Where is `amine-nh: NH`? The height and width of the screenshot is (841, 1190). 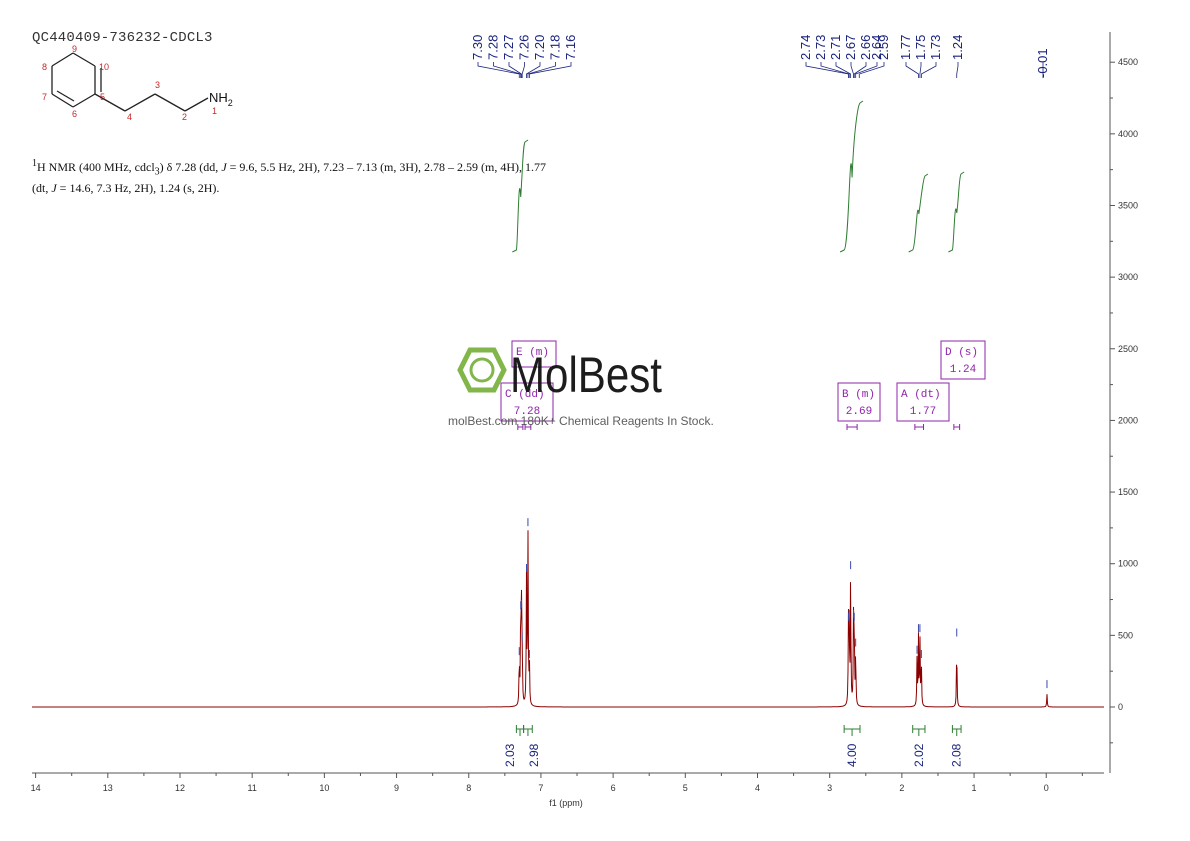
amine-nh: NH is located at coordinates (218, 97).